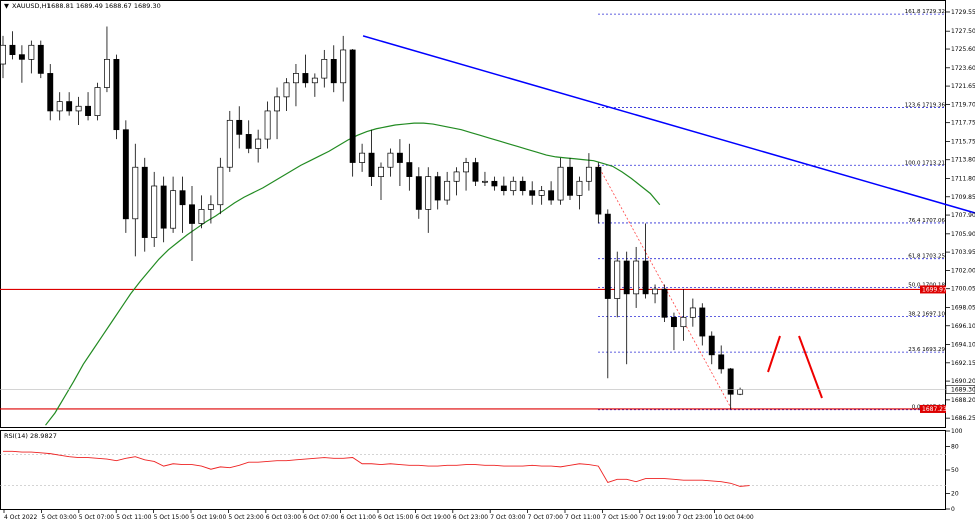  I want to click on rsi-tick-label: 100, so click(957, 431).